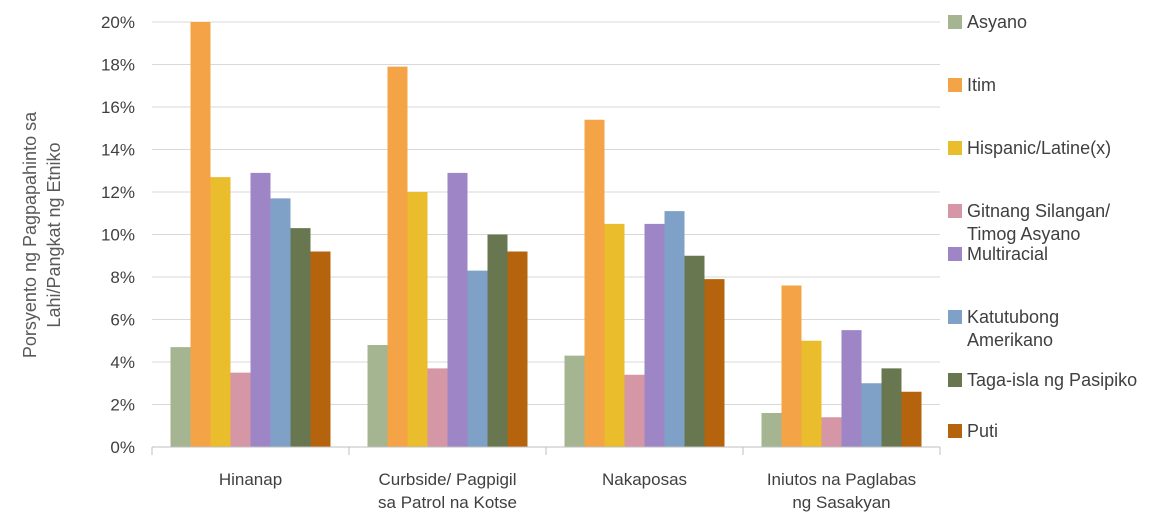 The height and width of the screenshot is (516, 1174). I want to click on y-tick-label: 0%, so click(122, 447).